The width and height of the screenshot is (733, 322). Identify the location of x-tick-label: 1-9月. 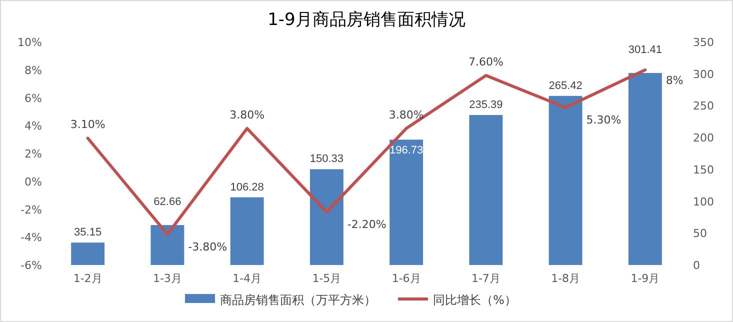
(645, 278).